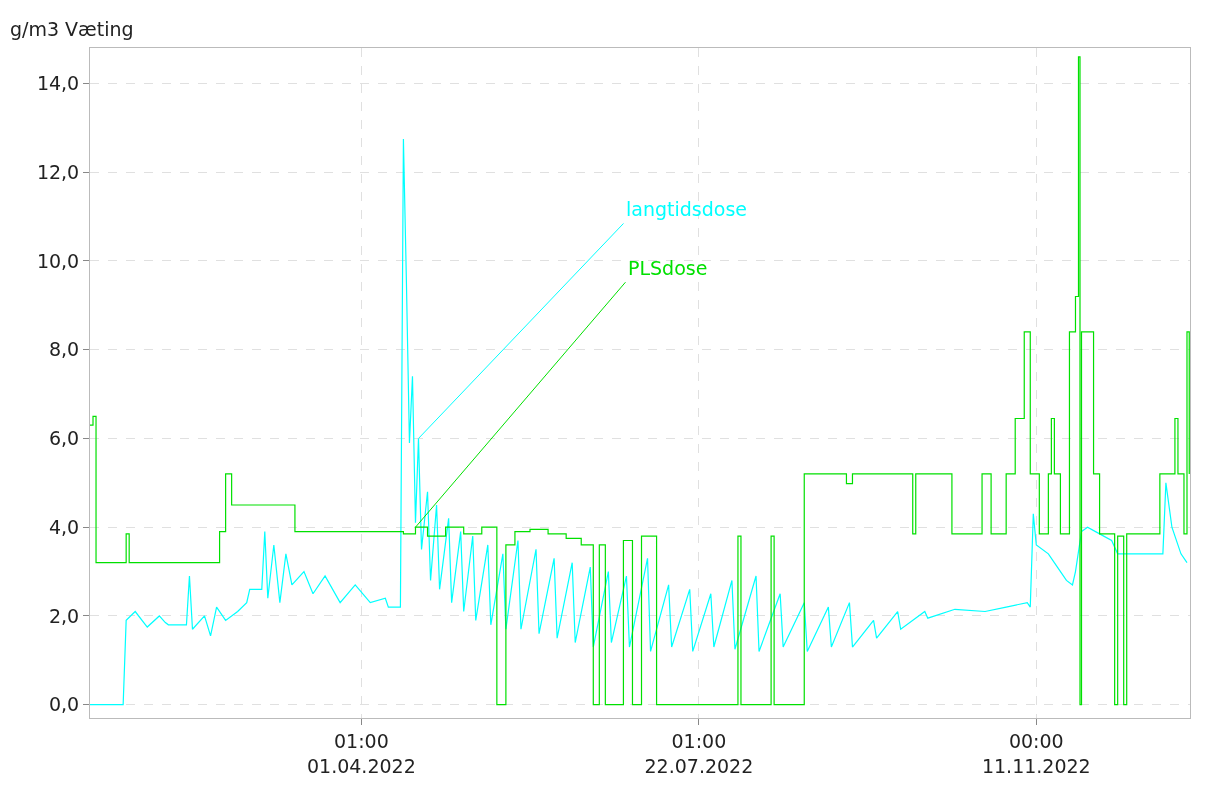 The width and height of the screenshot is (1206, 794). What do you see at coordinates (699, 753) in the screenshot?
I see `x-tick-label: 01:00 22.07.2022` at bounding box center [699, 753].